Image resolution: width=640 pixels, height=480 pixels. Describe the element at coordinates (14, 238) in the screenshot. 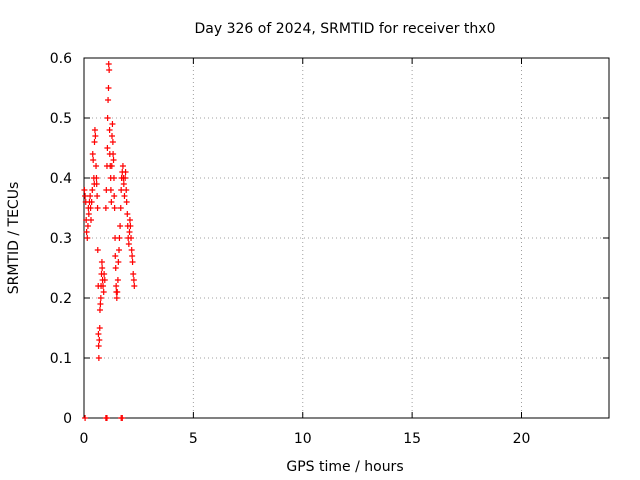

I see `y-axis-label: SRMTID / TECUs` at that location.